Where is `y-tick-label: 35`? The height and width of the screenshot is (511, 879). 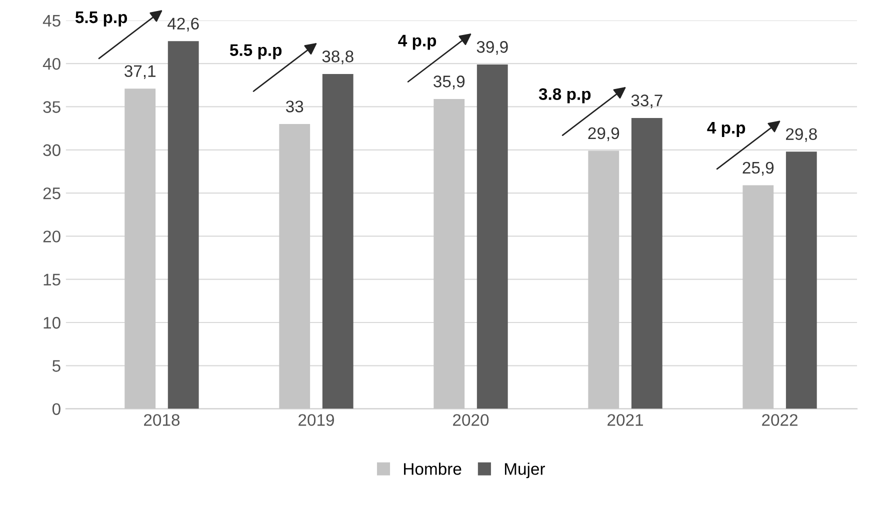
y-tick-label: 35 is located at coordinates (51, 107).